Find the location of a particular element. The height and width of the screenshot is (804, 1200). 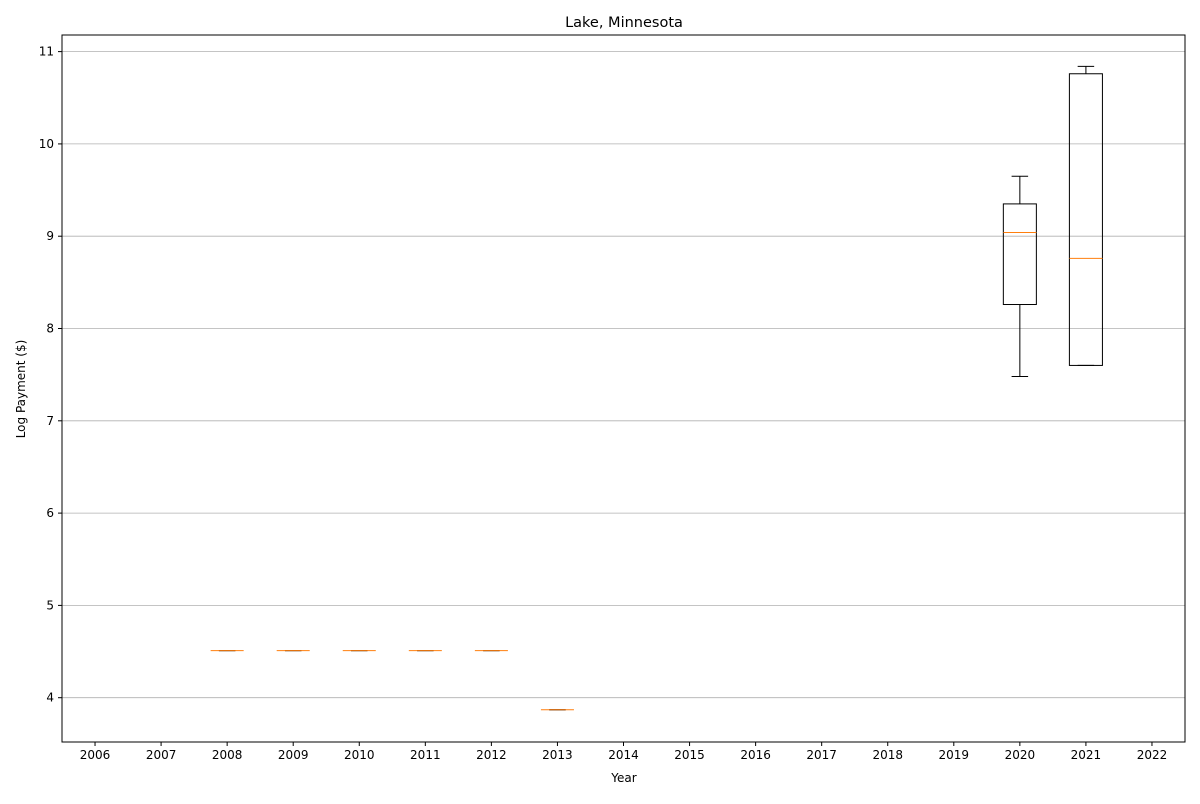

y-tick-label: 9 is located at coordinates (50, 236).